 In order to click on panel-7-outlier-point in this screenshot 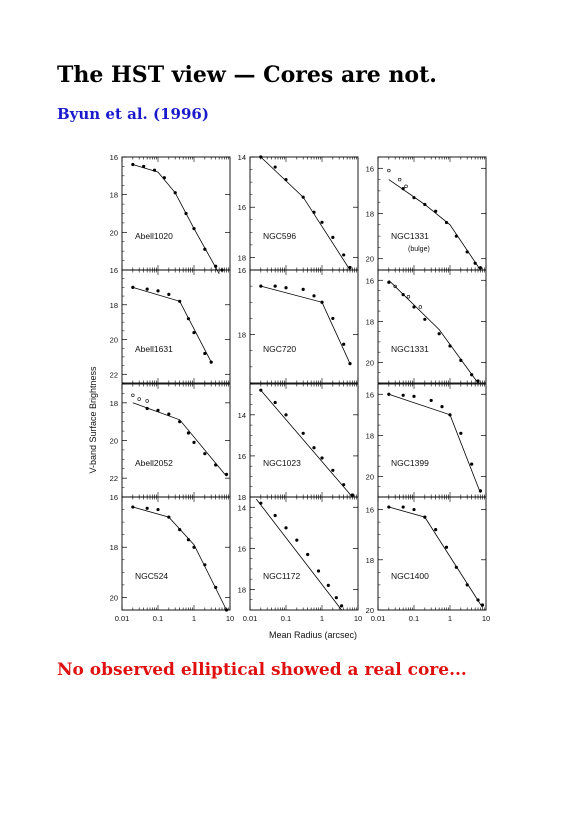, I will do `click(147, 401)`.